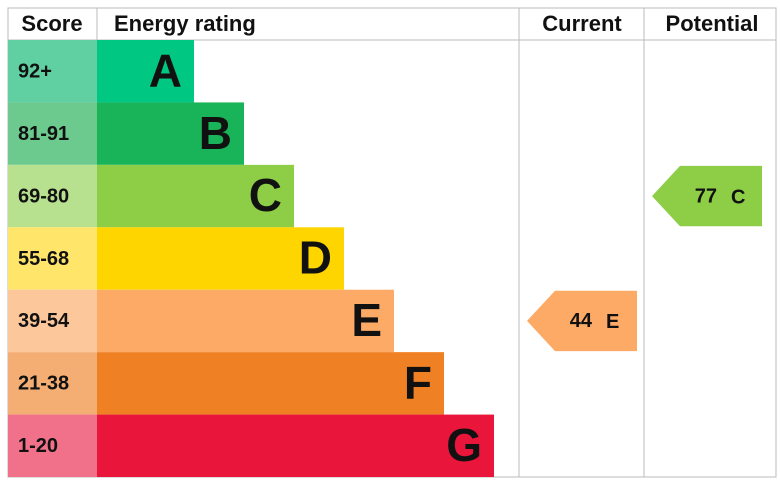  I want to click on header-current: Current, so click(582, 23).